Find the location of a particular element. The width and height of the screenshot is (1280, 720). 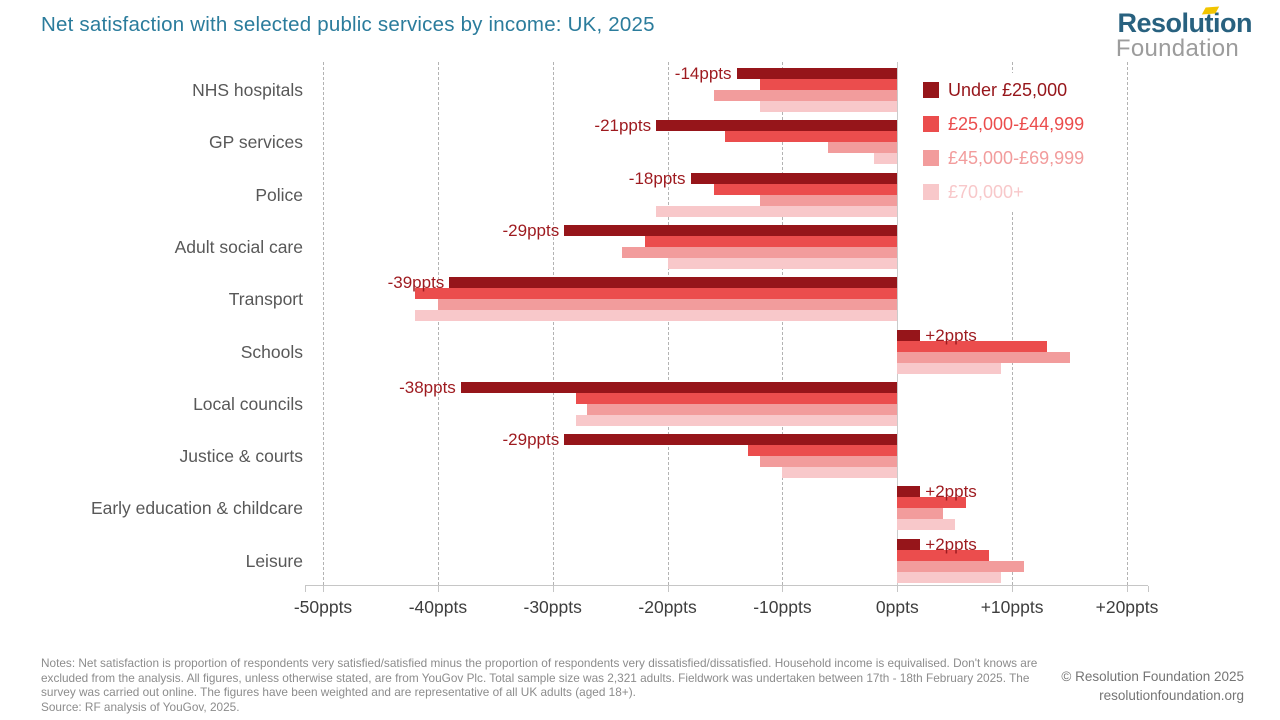

legend-item-under-25-000: Under £25,000 is located at coordinates (1003, 90).